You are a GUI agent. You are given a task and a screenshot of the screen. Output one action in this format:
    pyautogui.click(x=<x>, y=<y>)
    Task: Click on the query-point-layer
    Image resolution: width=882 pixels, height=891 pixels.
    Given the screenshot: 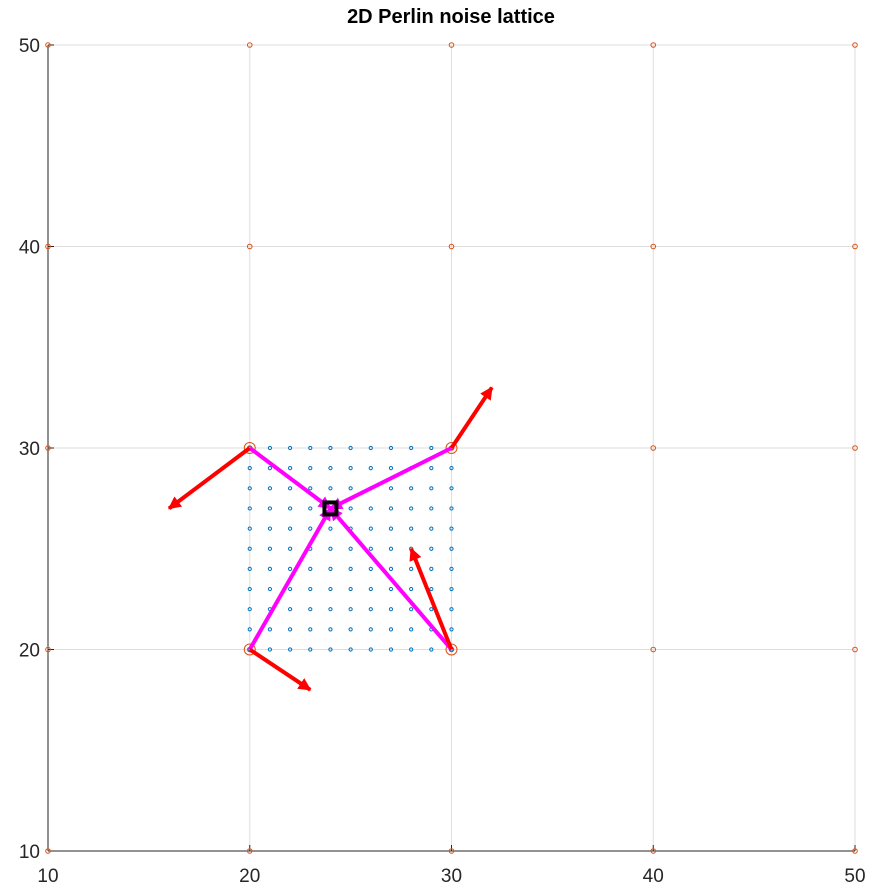 What is the action you would take?
    pyautogui.click(x=330, y=508)
    